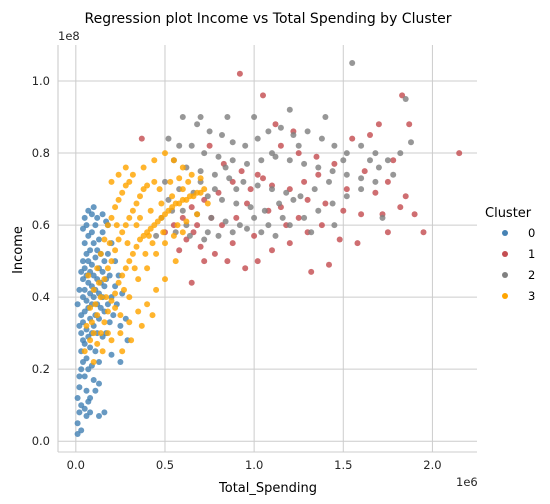  What do you see at coordinates (531, 254) in the screenshot?
I see `legend-label-1: 1` at bounding box center [531, 254].